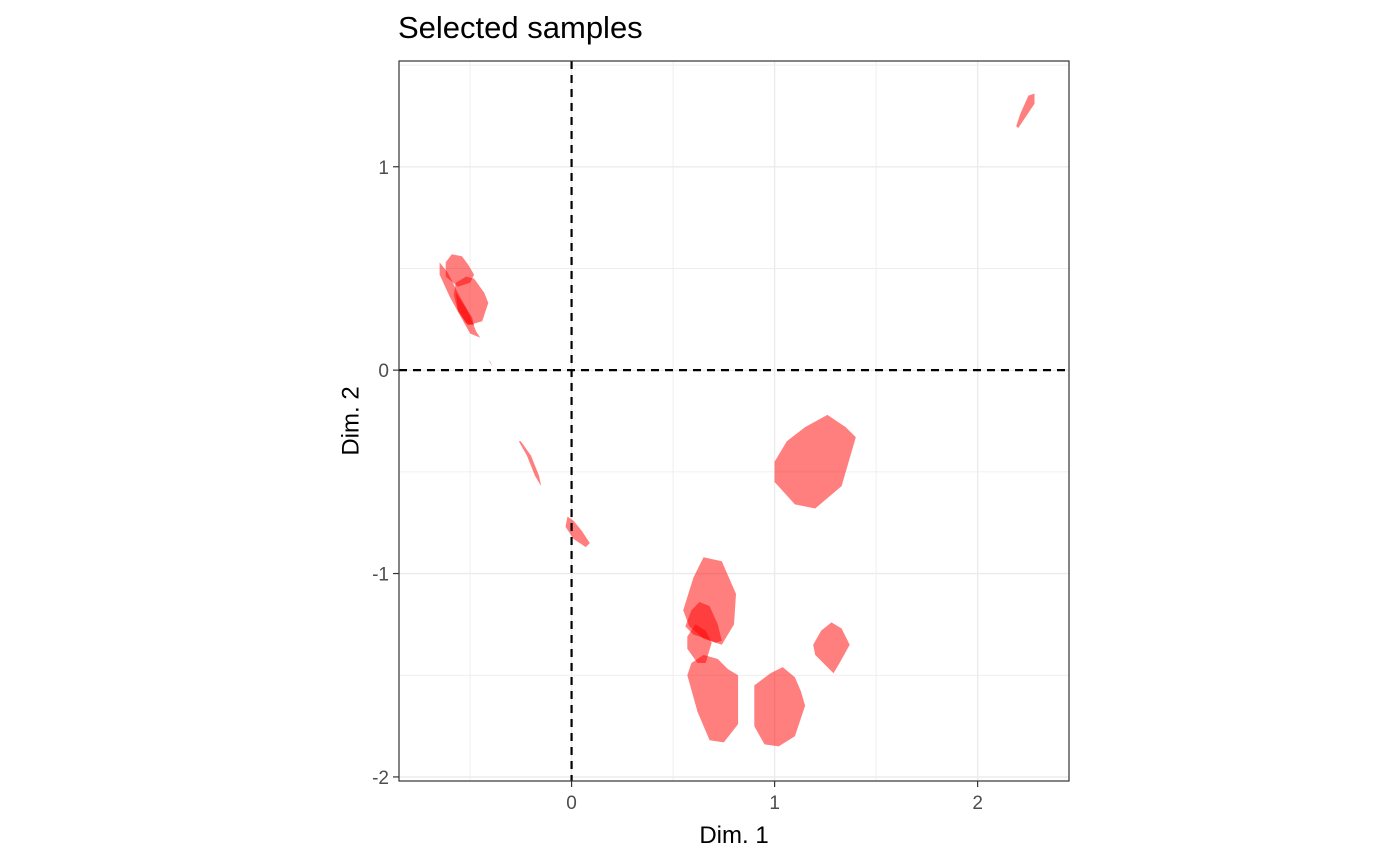  What do you see at coordinates (380, 778) in the screenshot?
I see `y-tick-label: -2` at bounding box center [380, 778].